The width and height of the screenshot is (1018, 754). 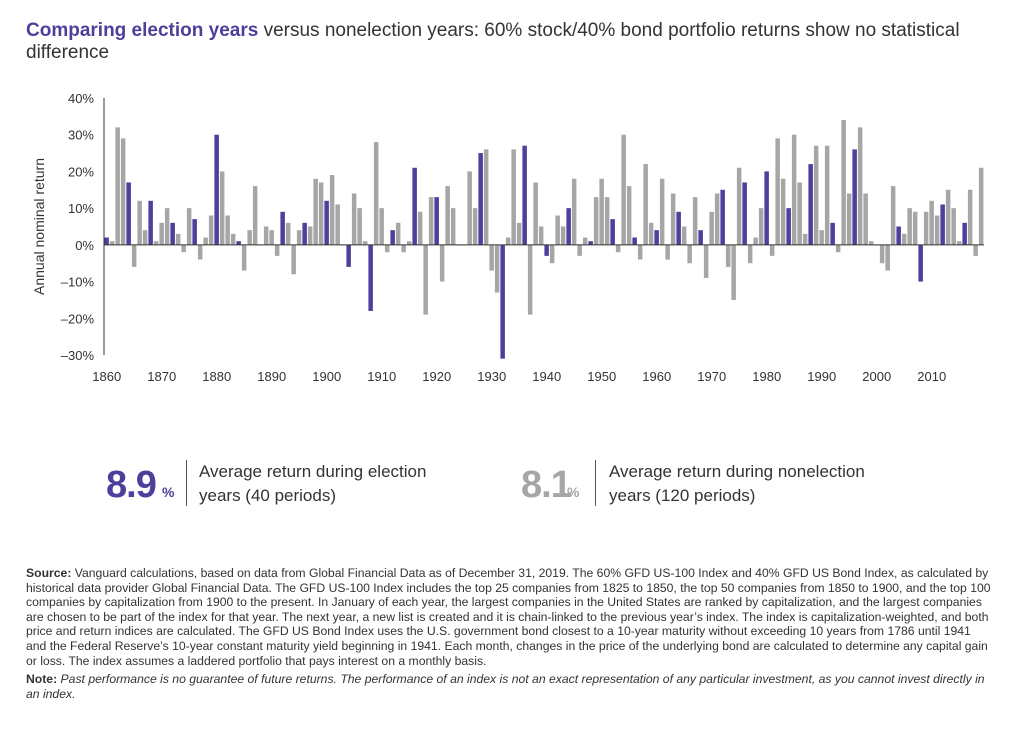 What do you see at coordinates (142, 30) in the screenshot?
I see `title-bold: Comparing election years` at bounding box center [142, 30].